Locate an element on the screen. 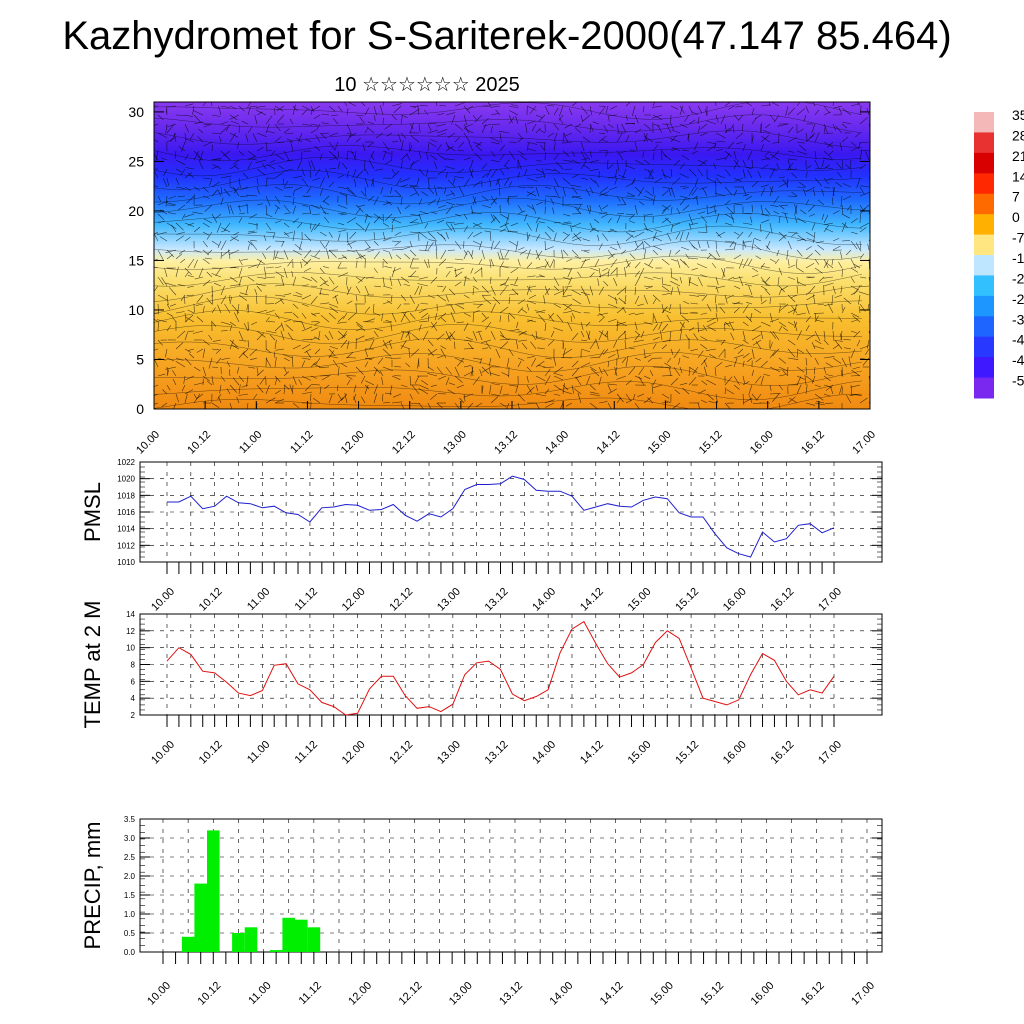 The height and width of the screenshot is (1024, 1024). colorbar-swatch is located at coordinates (984, 368).